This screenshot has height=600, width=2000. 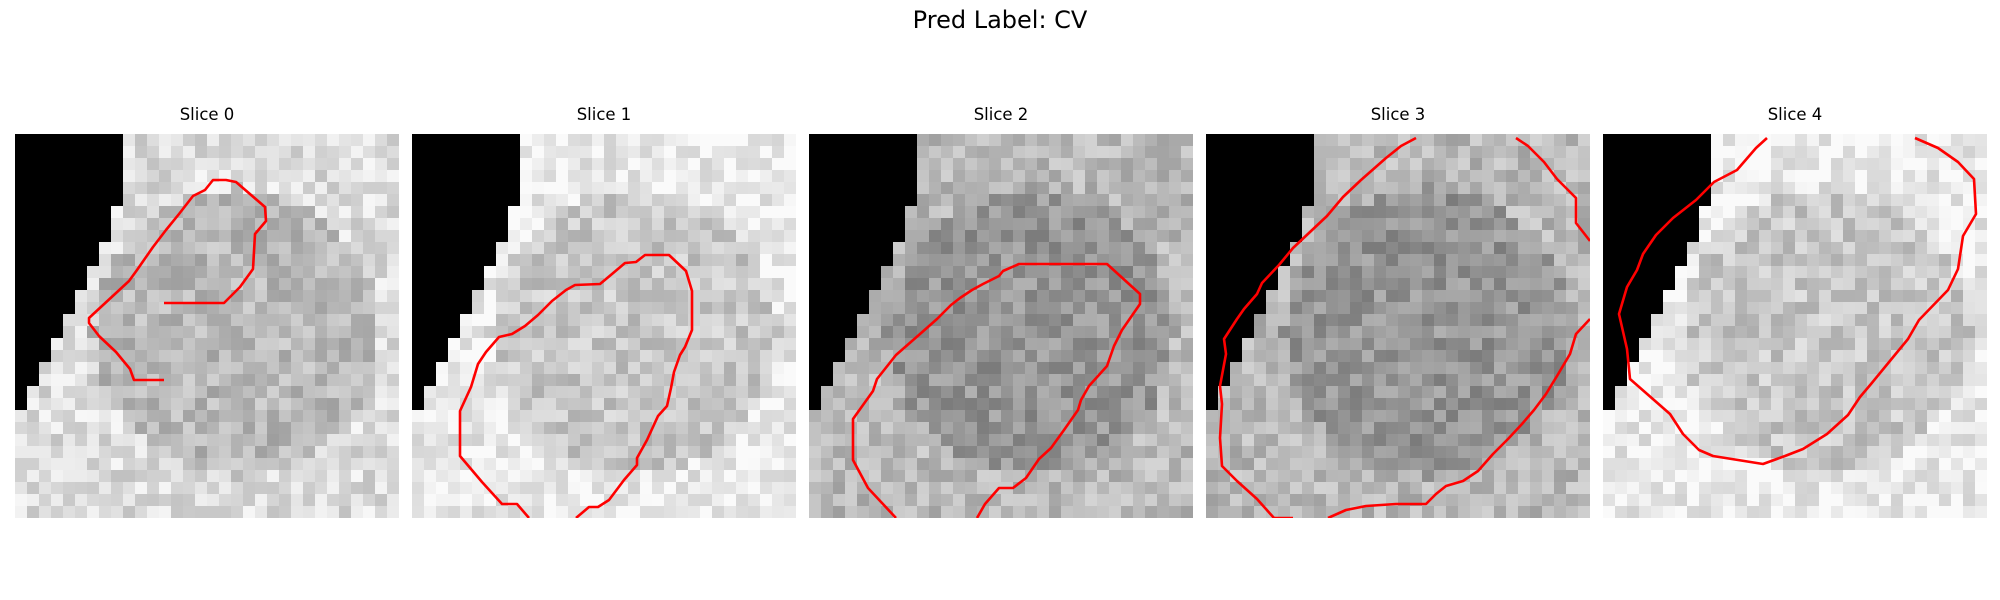 I want to click on slice-title: Slice 3, so click(x=1398, y=114).